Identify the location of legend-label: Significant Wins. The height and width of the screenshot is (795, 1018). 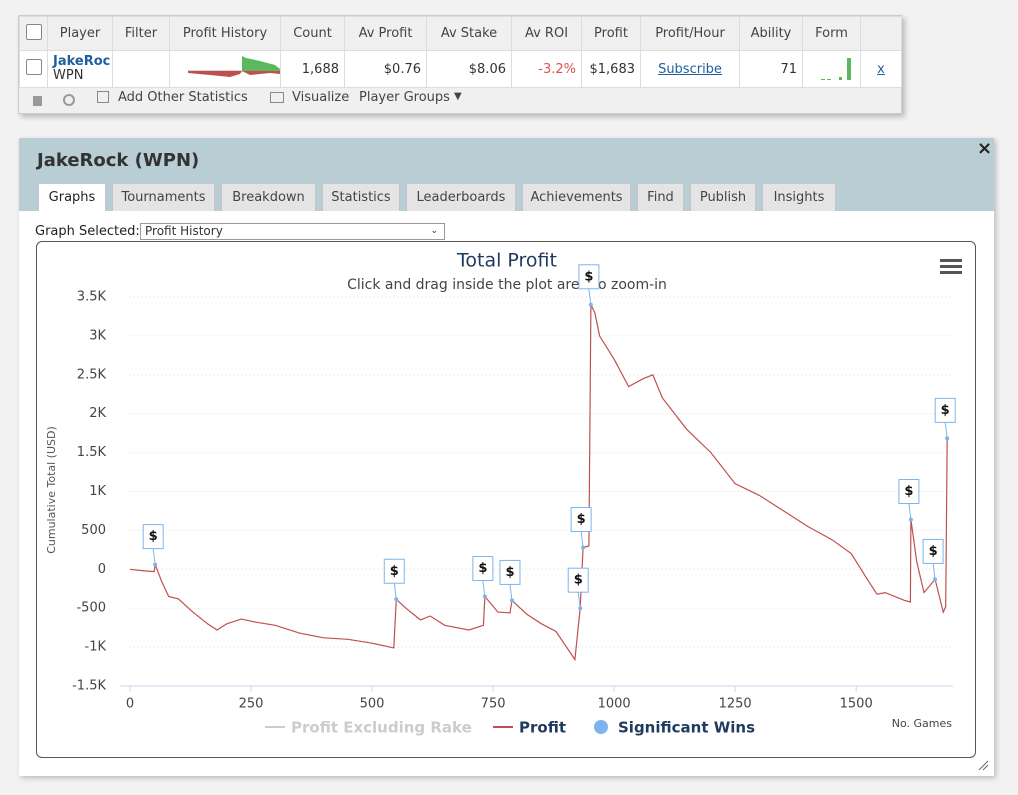
(686, 728).